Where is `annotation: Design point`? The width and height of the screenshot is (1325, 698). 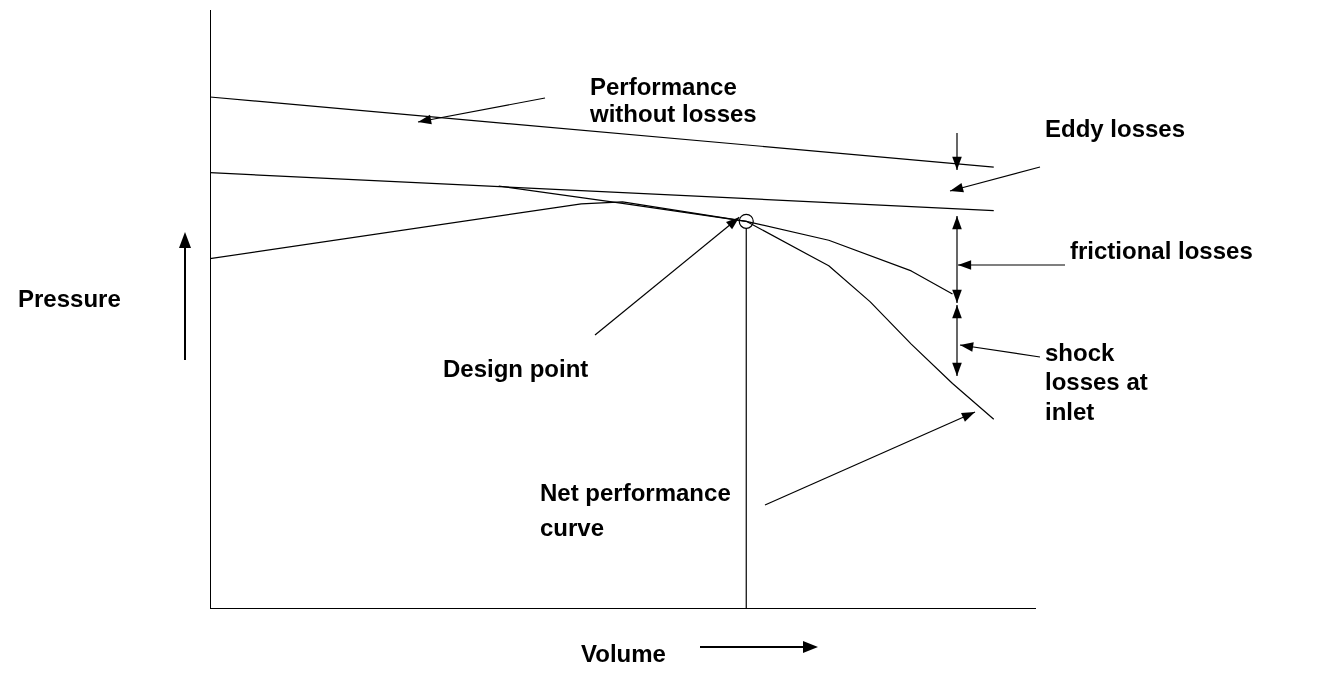
annotation: Design point is located at coordinates (516, 368).